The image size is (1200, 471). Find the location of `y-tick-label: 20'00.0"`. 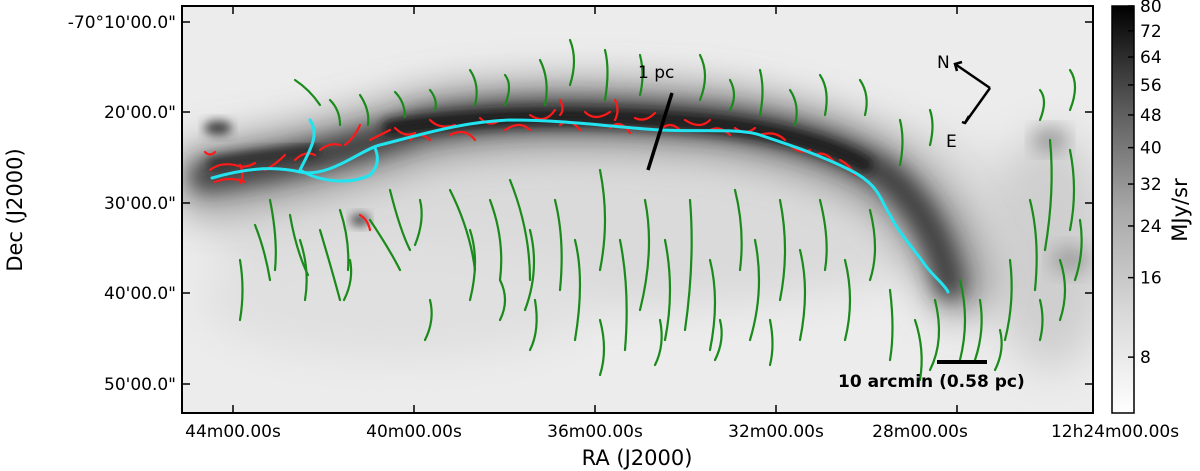

y-tick-label: 20'00.0" is located at coordinates (140, 113).